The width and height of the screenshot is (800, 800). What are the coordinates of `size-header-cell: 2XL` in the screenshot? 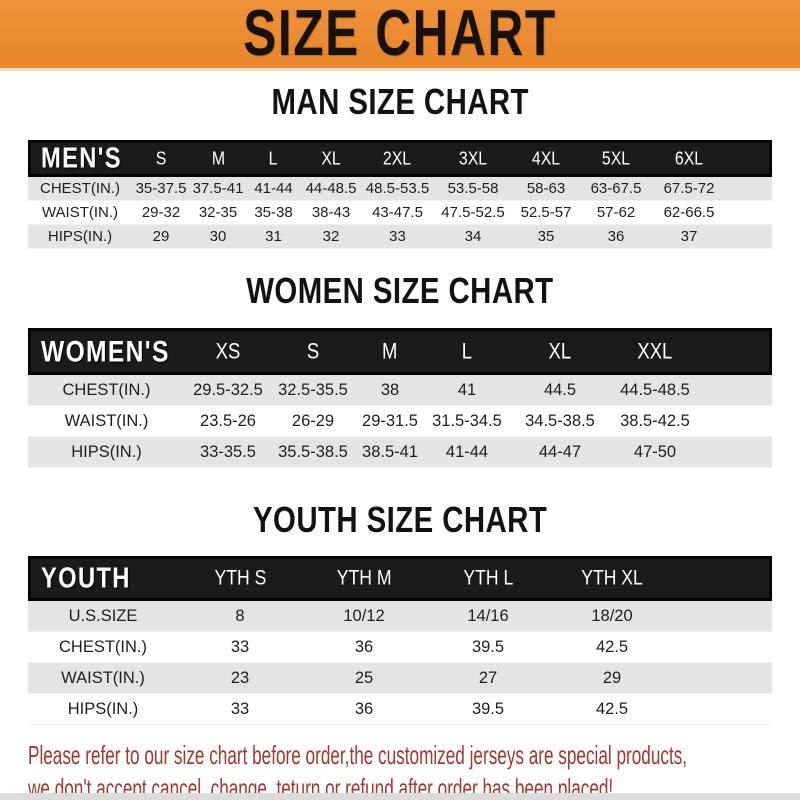 It's located at (397, 158).